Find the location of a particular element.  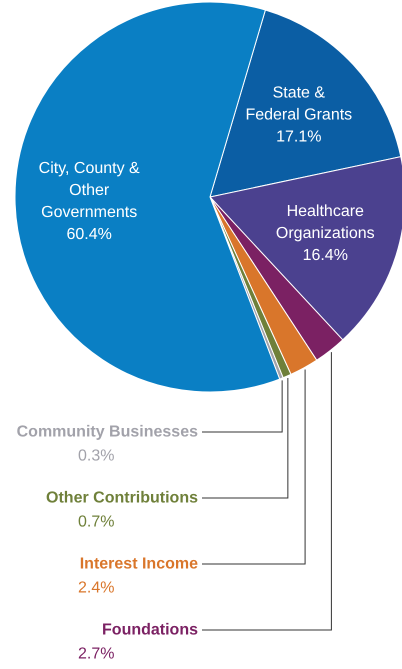

data-label: 16.4% is located at coordinates (325, 255).